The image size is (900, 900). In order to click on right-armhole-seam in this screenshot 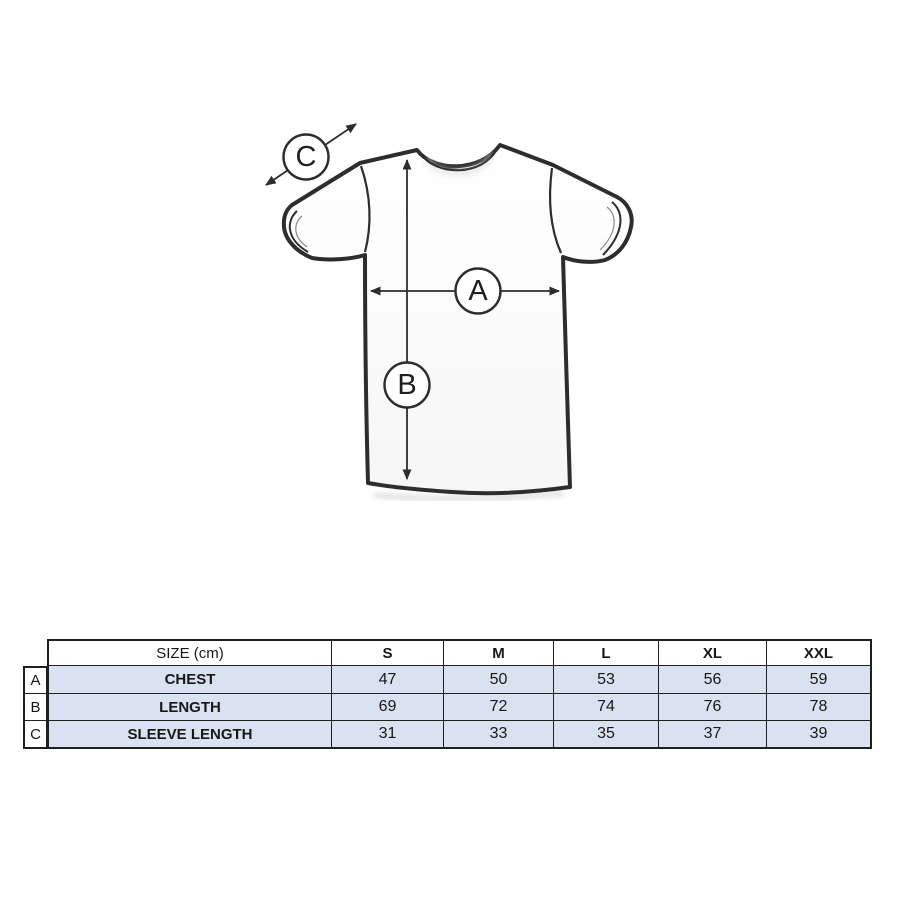, I will do `click(556, 210)`.